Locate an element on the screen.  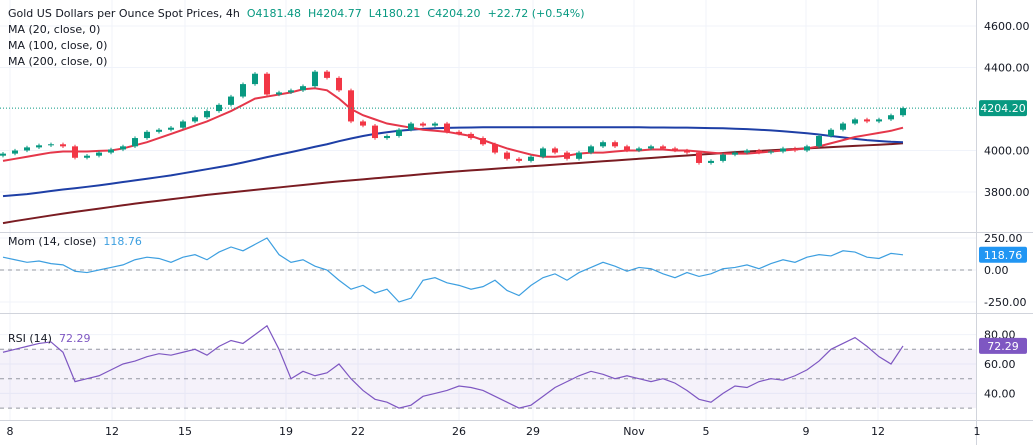
low-value: L4180.21 is located at coordinates (394, 13).